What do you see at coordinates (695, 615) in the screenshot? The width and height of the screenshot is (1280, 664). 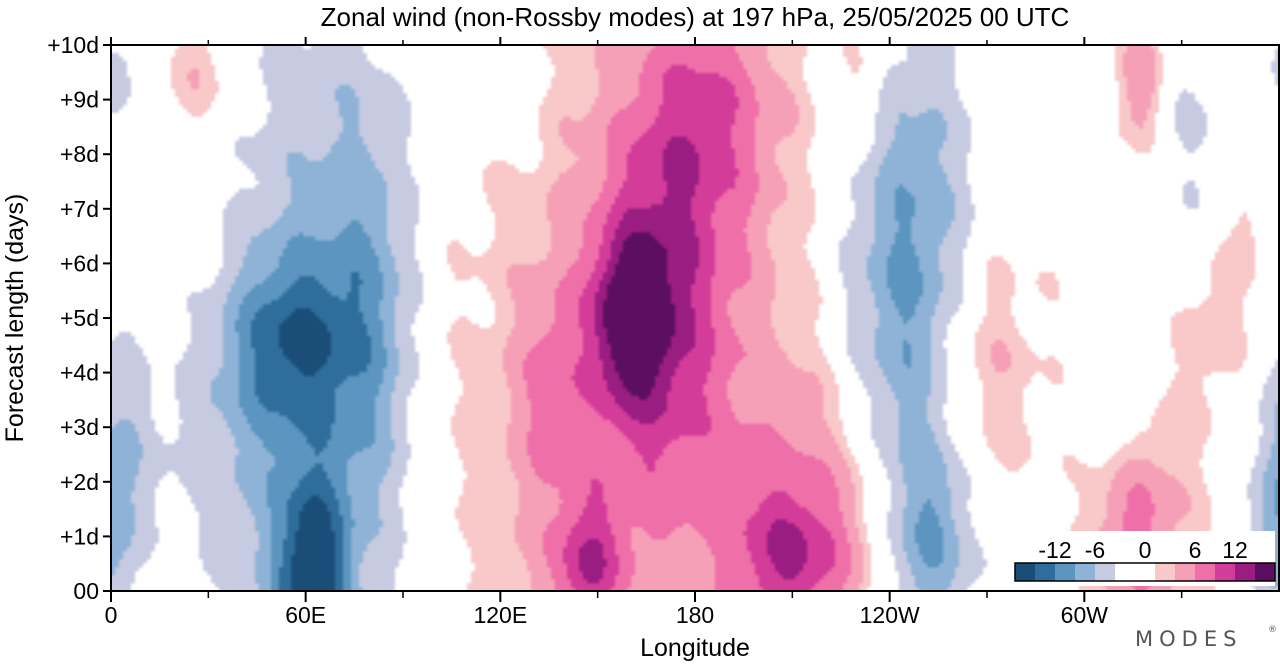 I see `x-tick-label: 180` at bounding box center [695, 615].